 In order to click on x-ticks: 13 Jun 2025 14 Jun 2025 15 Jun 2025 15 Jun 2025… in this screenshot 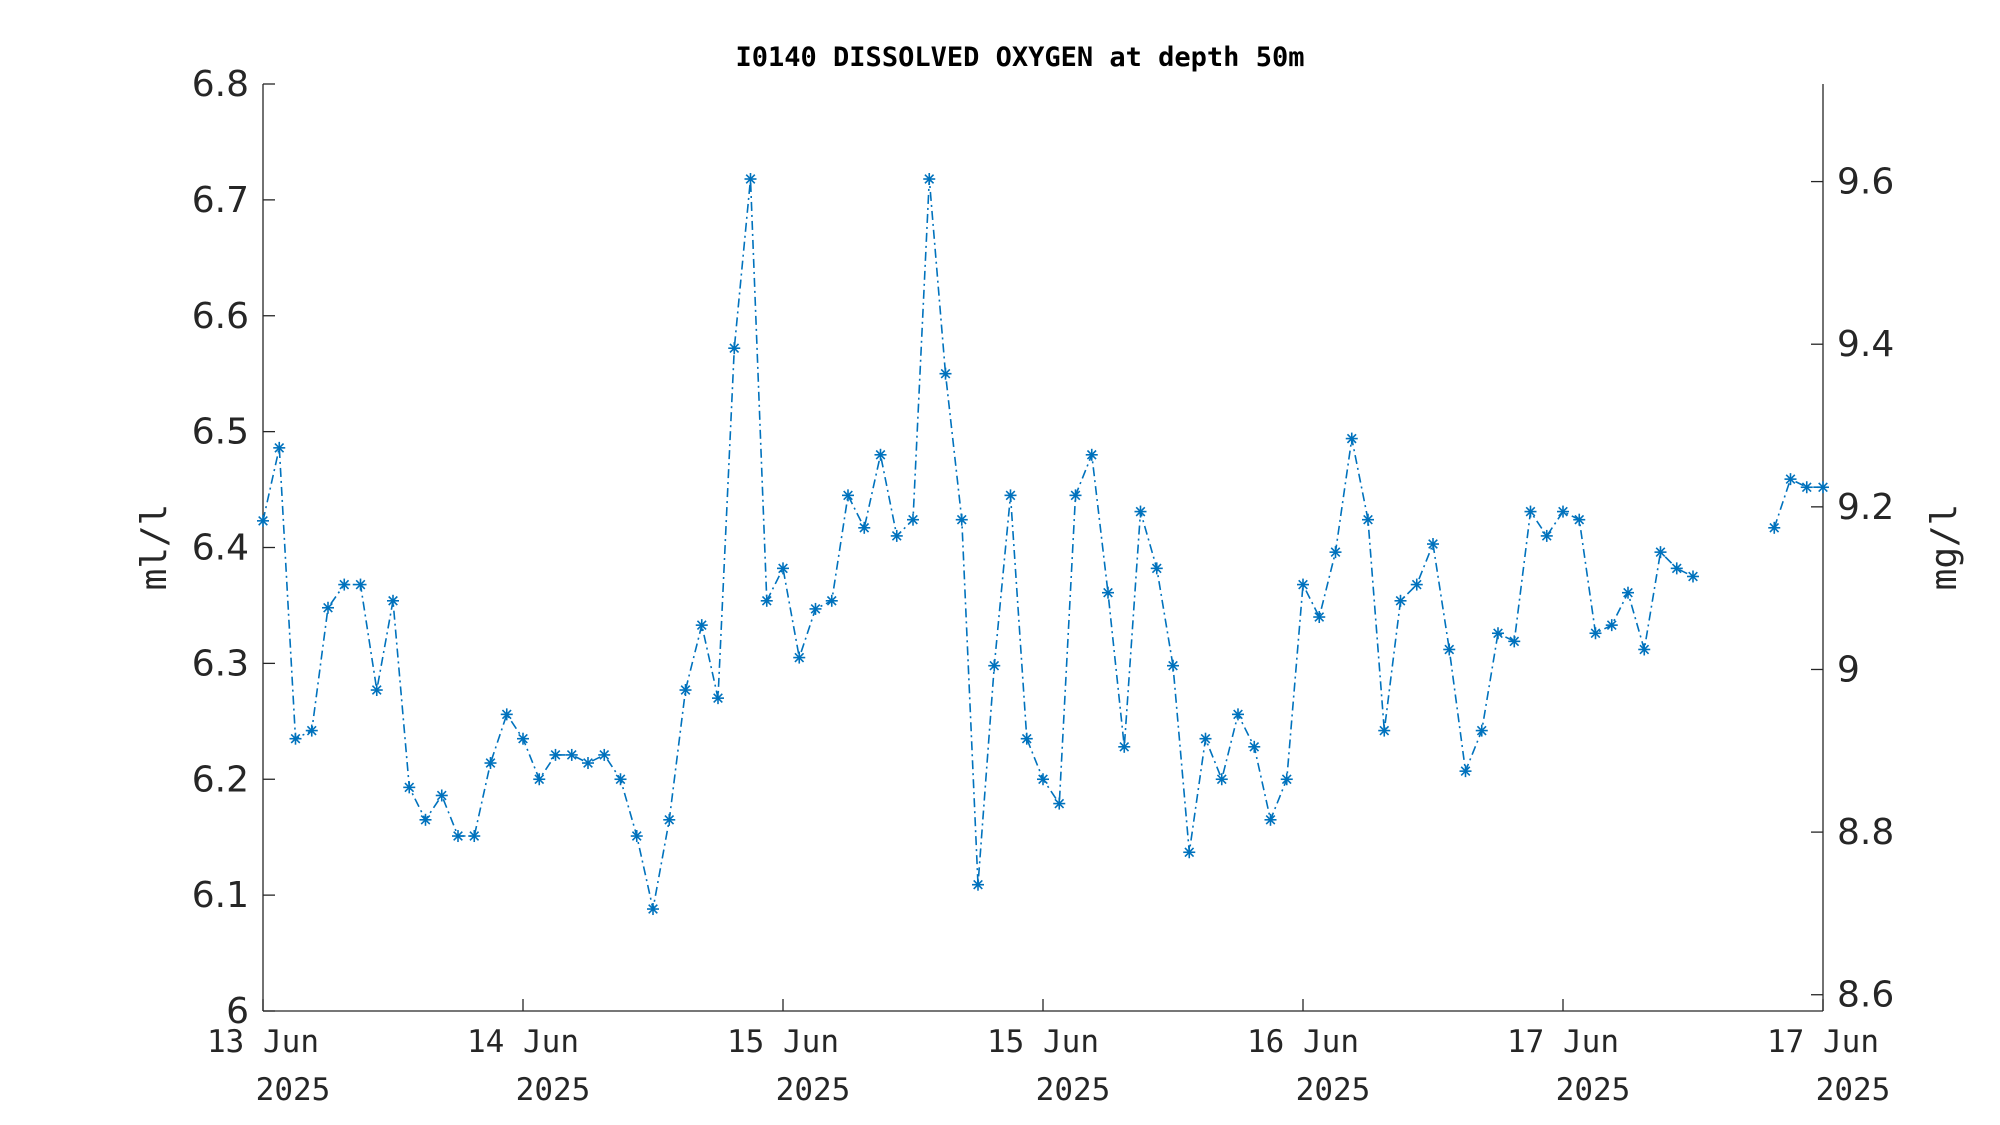, I will do `click(1048, 1053)`.